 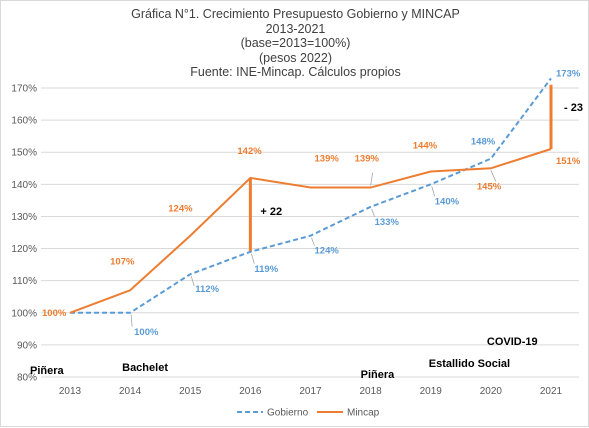 I want to click on x-tick-label: 2018, so click(x=371, y=391).